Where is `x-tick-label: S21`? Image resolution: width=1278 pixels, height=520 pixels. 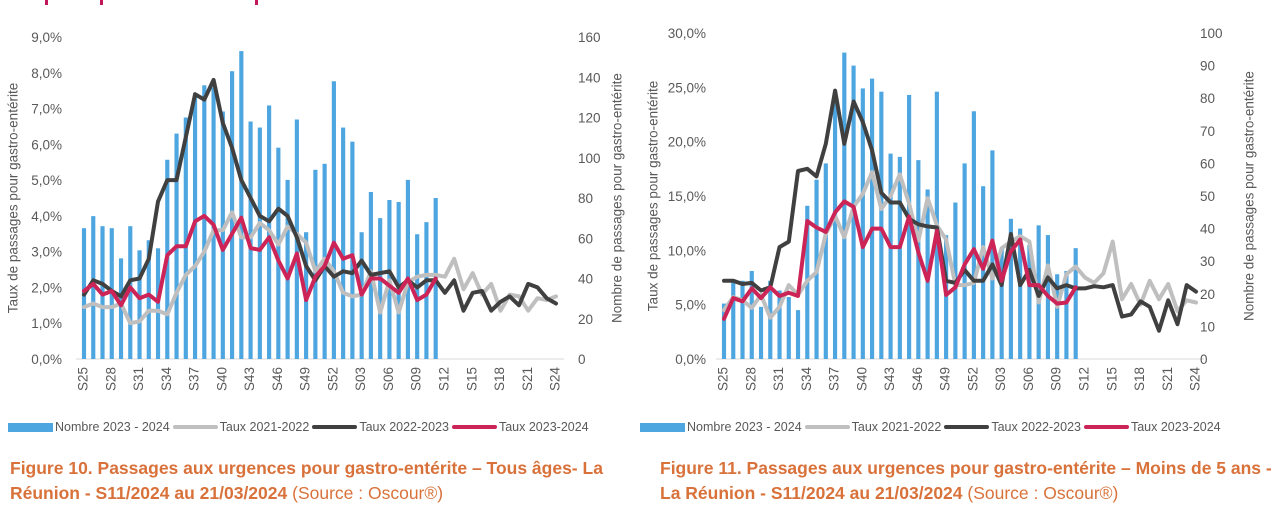
x-tick-label: S21 is located at coordinates (1167, 379).